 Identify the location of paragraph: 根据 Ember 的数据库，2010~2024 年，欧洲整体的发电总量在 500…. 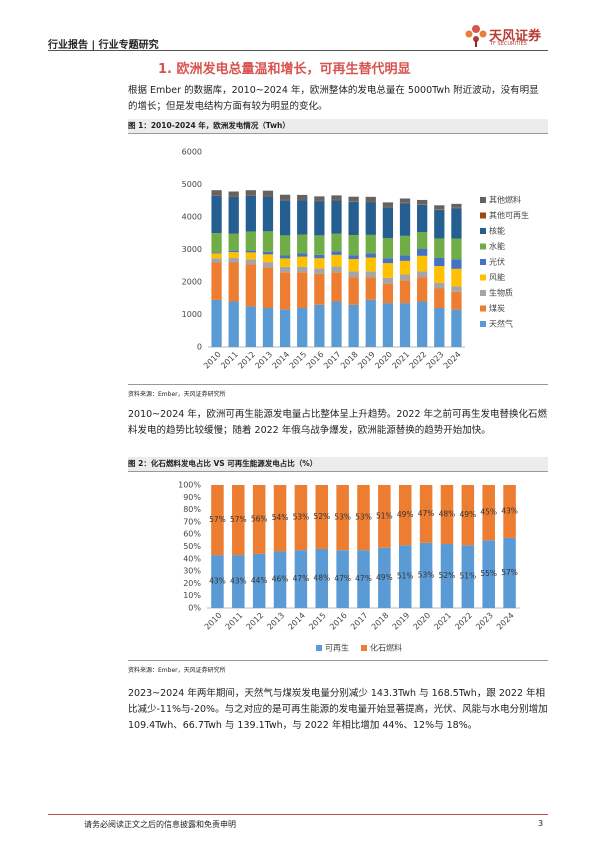
(333, 98).